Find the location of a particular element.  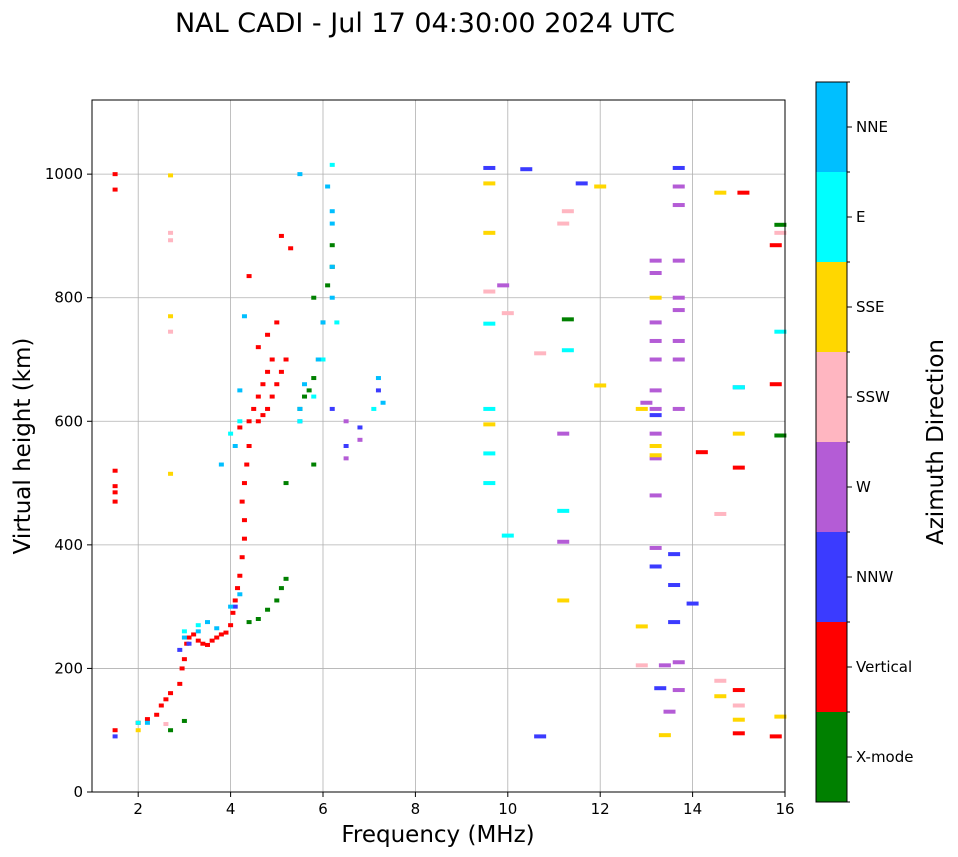

x-tick-label: 4 is located at coordinates (231, 809).